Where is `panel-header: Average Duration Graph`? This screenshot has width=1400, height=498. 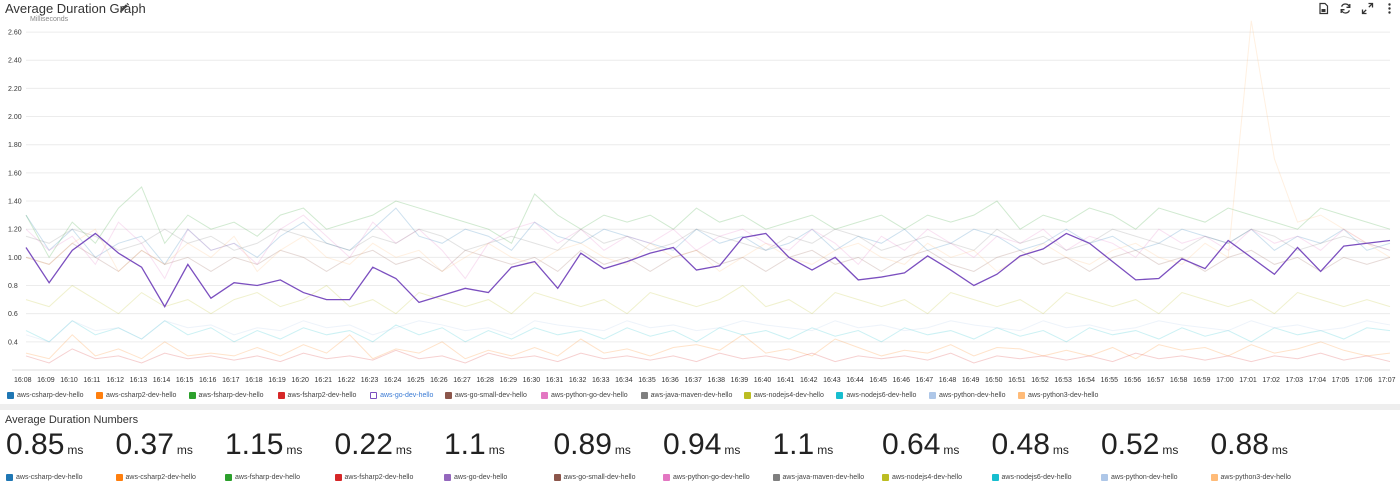 panel-header: Average Duration Graph is located at coordinates (700, 9).